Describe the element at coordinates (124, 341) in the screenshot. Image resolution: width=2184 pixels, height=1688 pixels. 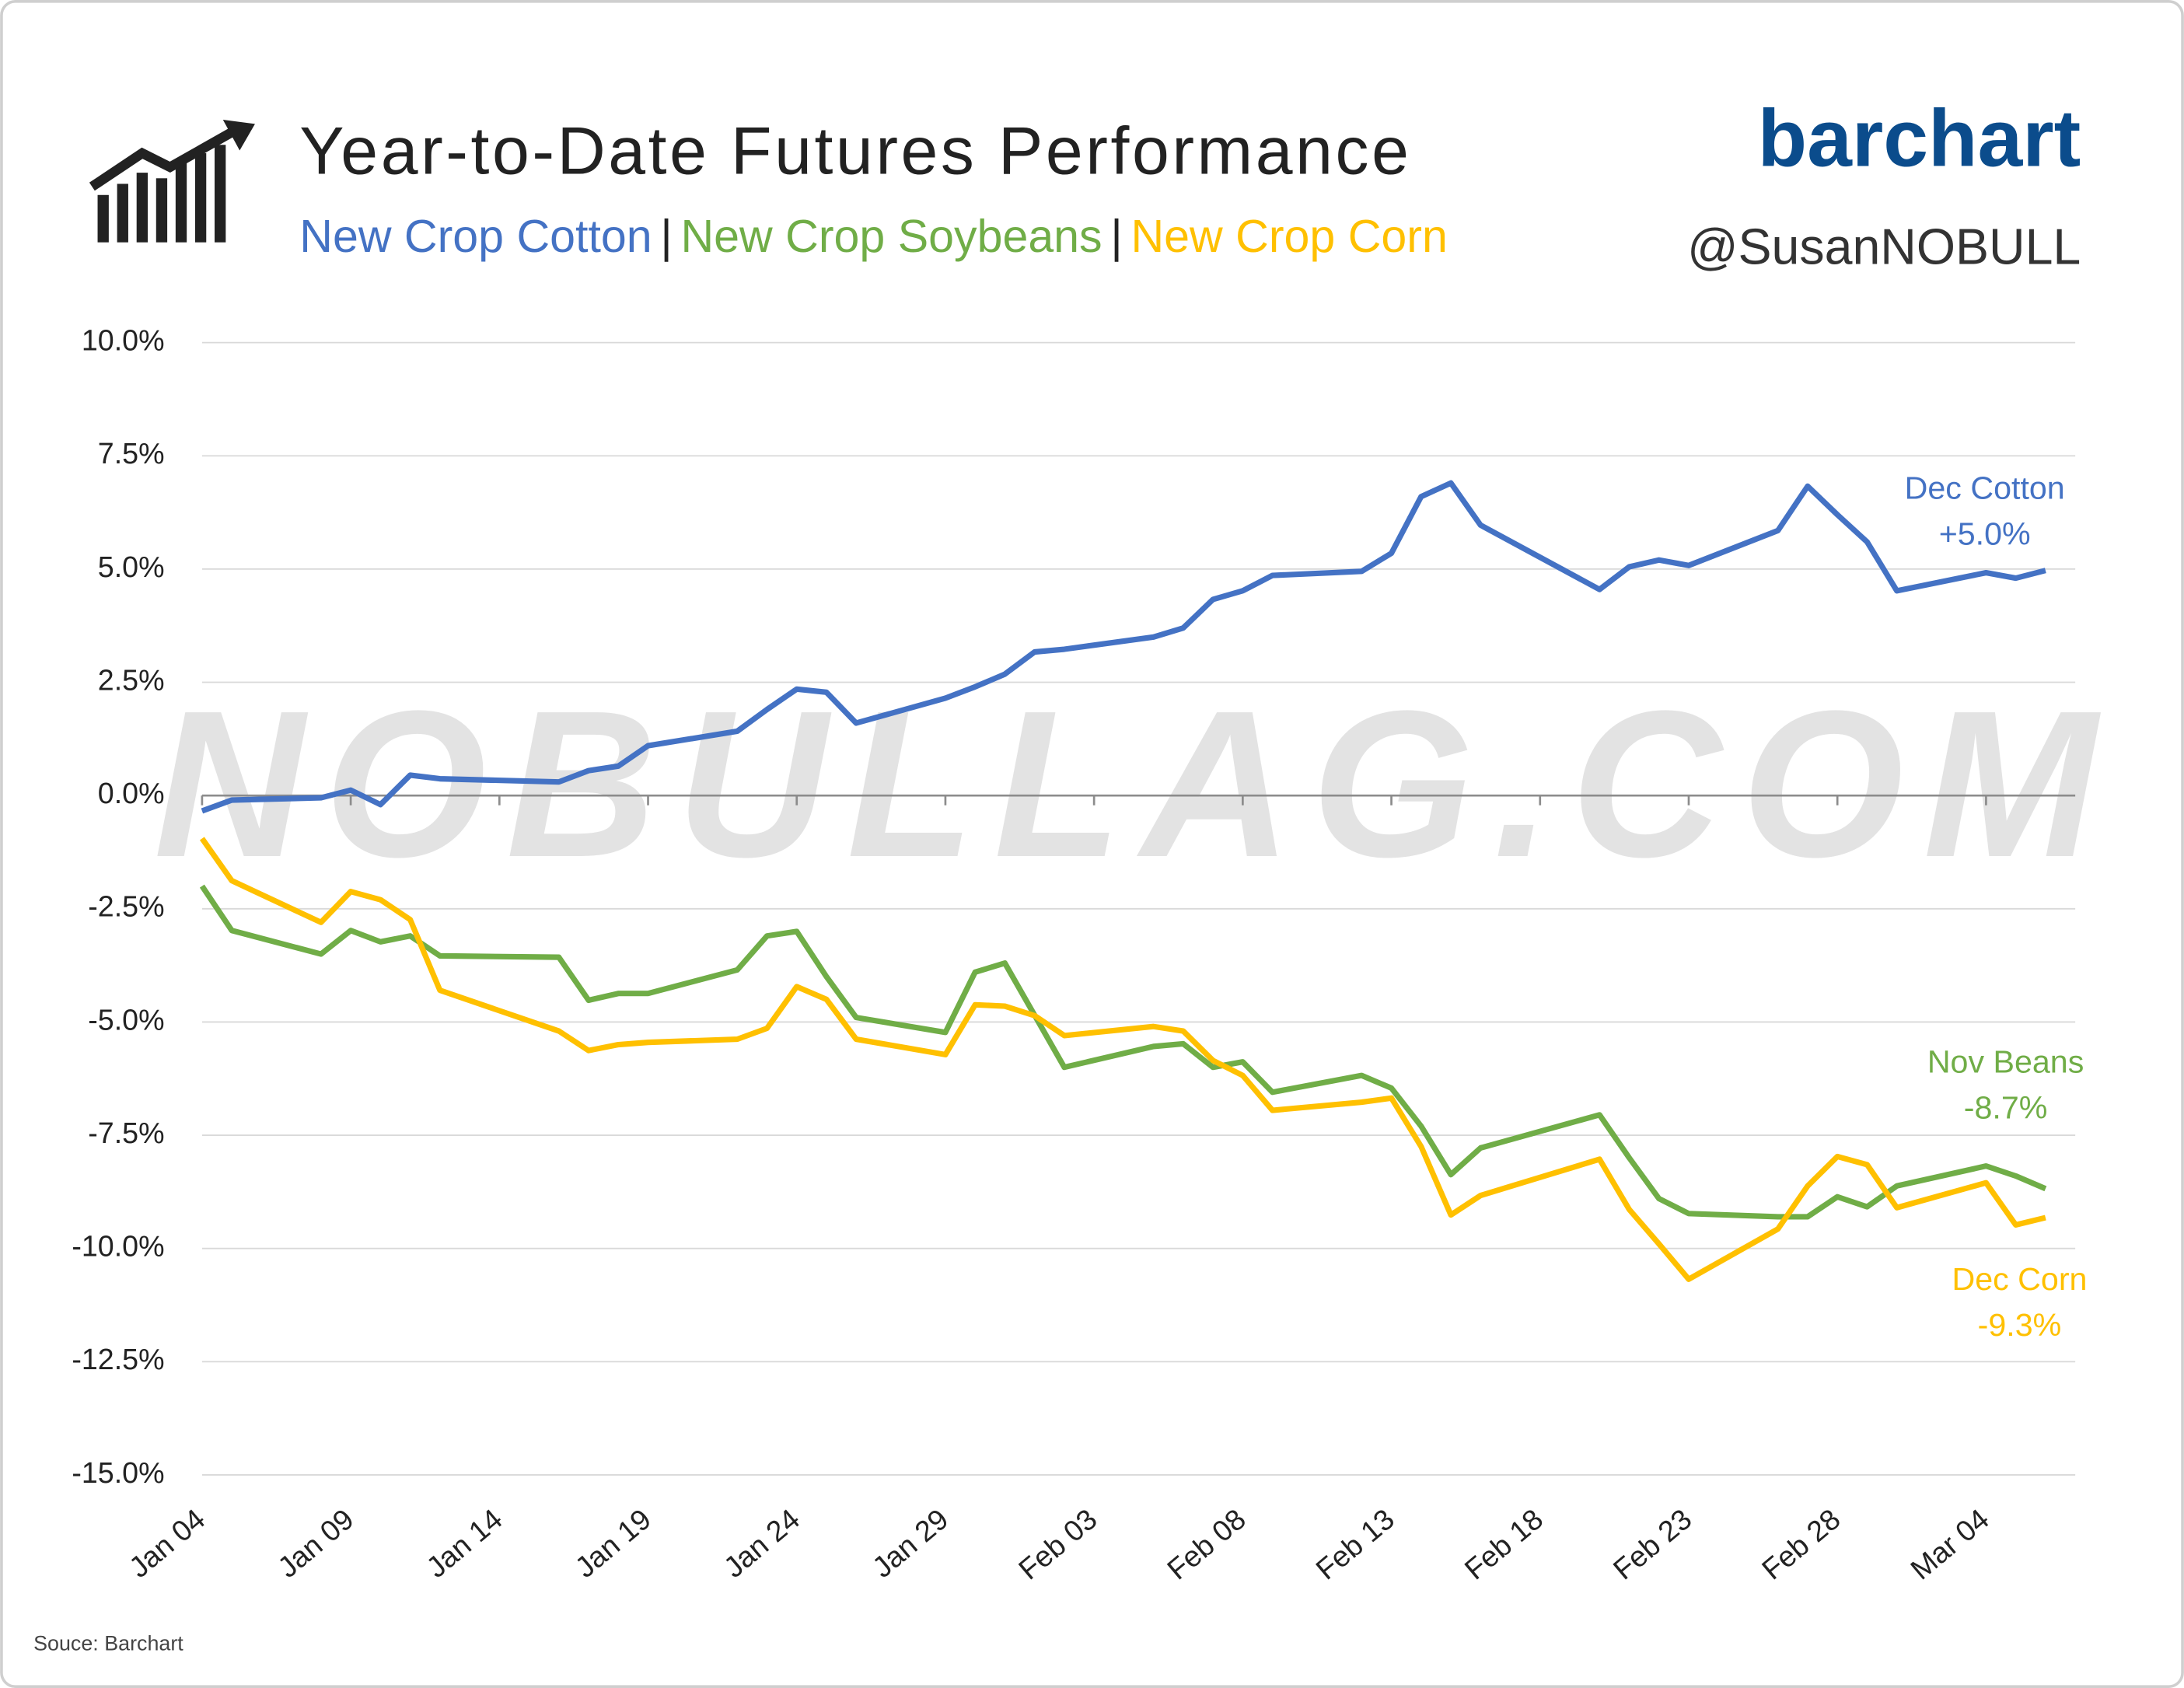
I see `y-tick-label: 10.0%` at that location.